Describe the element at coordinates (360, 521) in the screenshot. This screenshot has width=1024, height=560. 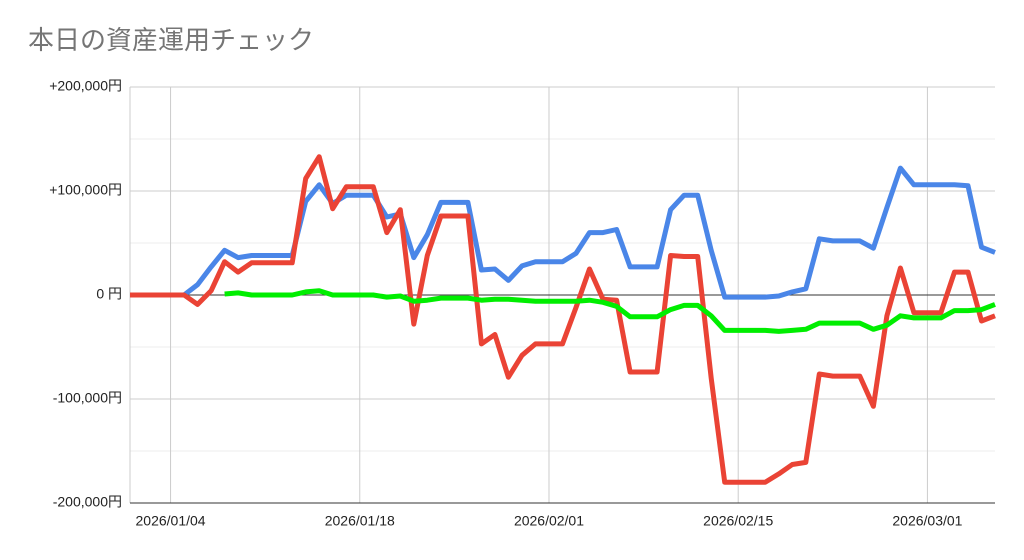
I see `x-tick-label: 2026/01/18` at that location.